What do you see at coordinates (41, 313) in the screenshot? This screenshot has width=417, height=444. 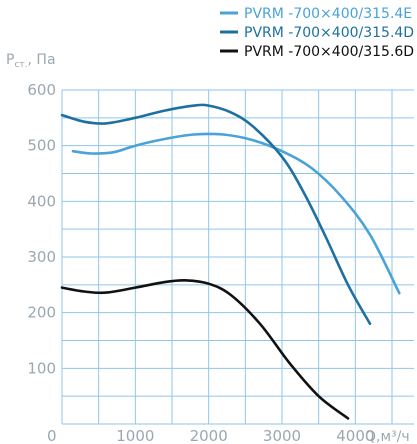 I see `y-tick-label: 200` at bounding box center [41, 313].